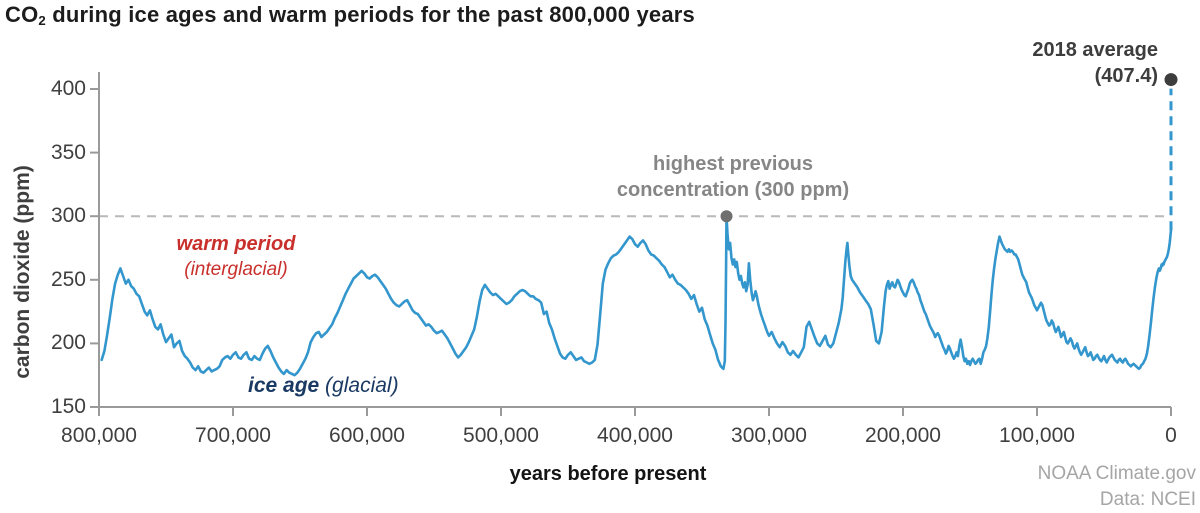  What do you see at coordinates (903, 435) in the screenshot?
I see `x-tick-label: 200,000` at bounding box center [903, 435].